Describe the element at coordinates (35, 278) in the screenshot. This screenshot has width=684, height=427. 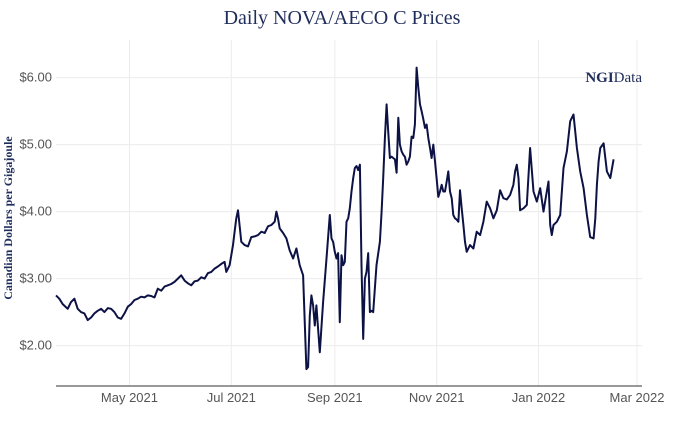
I see `y-tick-label: $3.00` at that location.